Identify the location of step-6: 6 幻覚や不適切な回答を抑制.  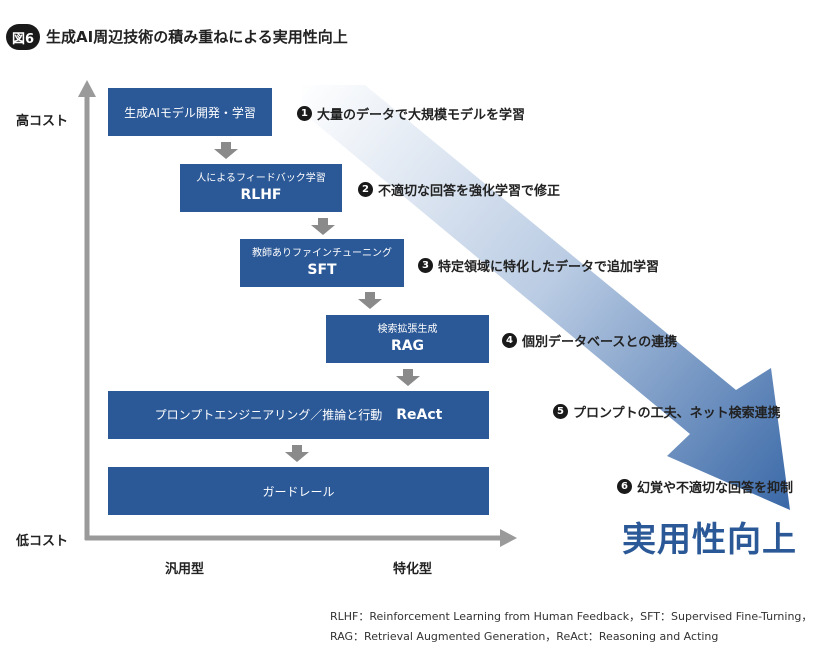
(705, 486).